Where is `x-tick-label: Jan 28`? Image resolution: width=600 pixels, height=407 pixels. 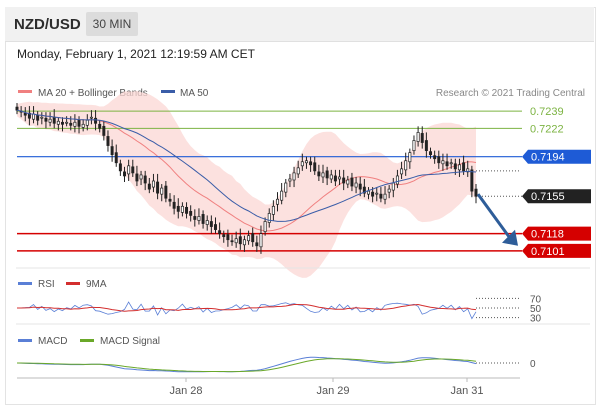 x-tick-label: Jan 28 is located at coordinates (185, 391).